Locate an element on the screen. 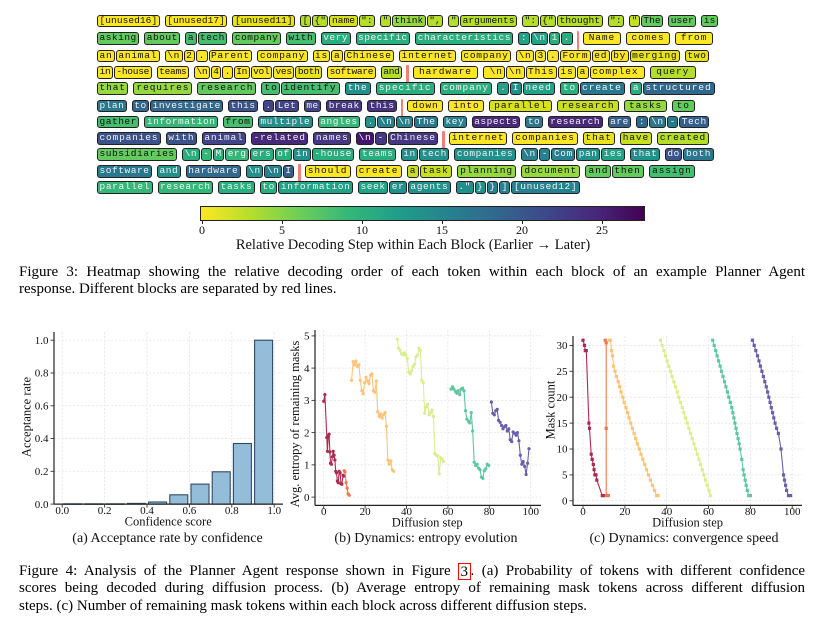  svg-text: 4 is located at coordinates (307, 369).